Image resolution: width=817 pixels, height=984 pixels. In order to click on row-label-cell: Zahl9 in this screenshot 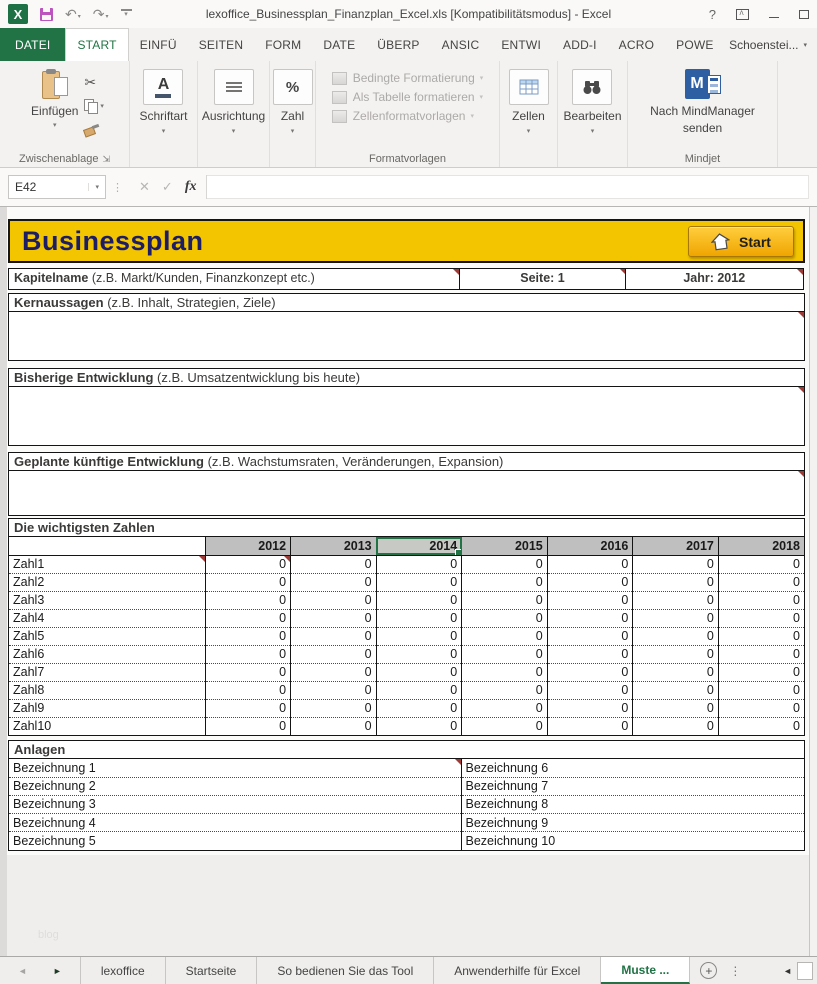, I will do `click(107, 708)`.